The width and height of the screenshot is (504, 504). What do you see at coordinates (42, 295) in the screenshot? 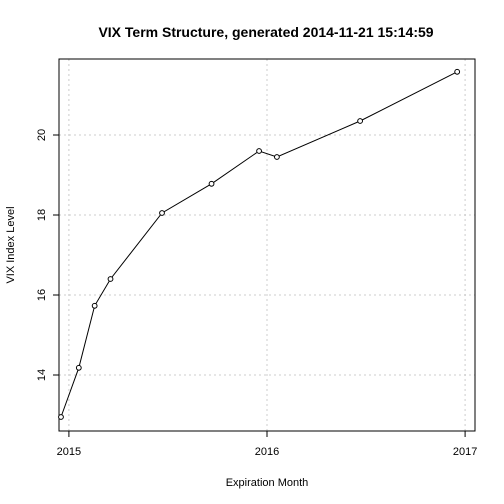
I see `y-tick-label: 16` at bounding box center [42, 295].